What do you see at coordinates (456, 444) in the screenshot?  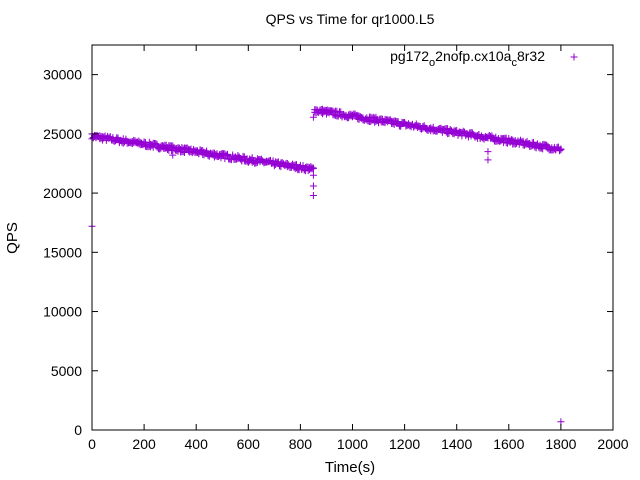 I see `x-tick-label: 1400` at bounding box center [456, 444].